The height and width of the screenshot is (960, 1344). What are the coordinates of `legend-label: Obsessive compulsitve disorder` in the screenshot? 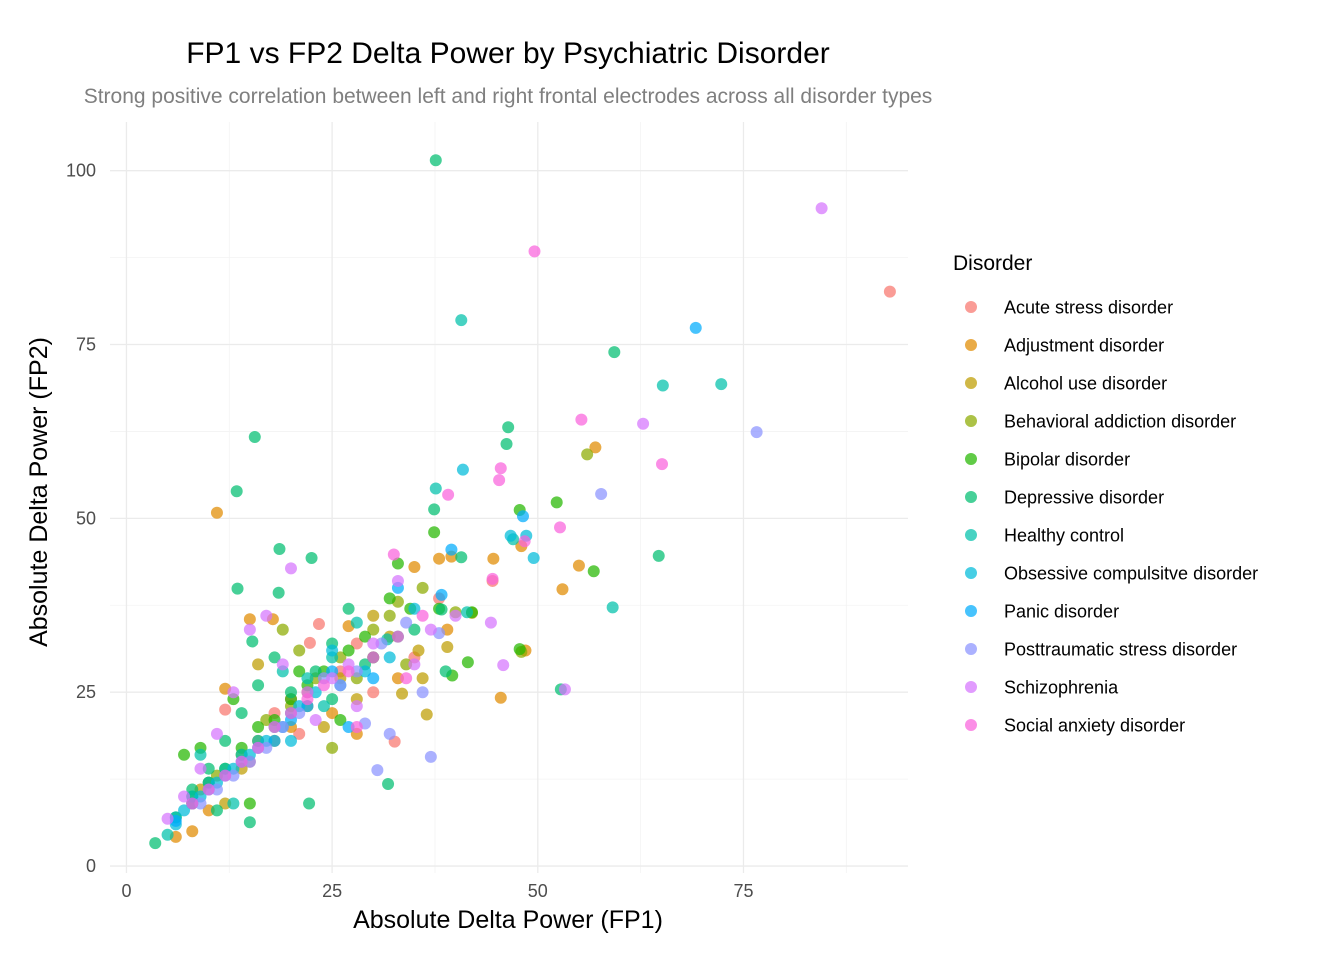 It's located at (1131, 574).